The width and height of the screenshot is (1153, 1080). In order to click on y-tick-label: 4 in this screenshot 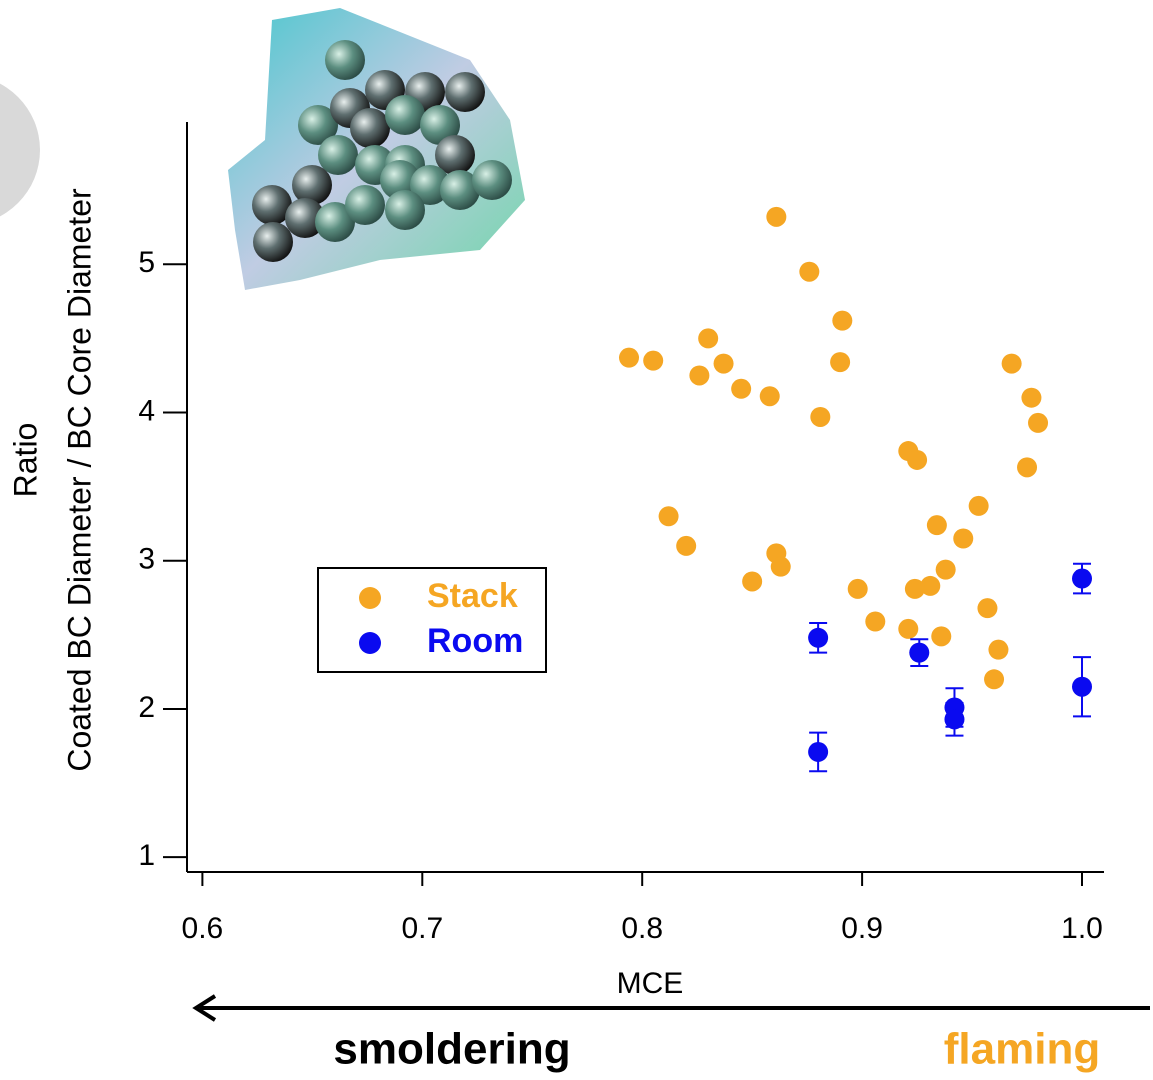, I will do `click(146, 410)`.